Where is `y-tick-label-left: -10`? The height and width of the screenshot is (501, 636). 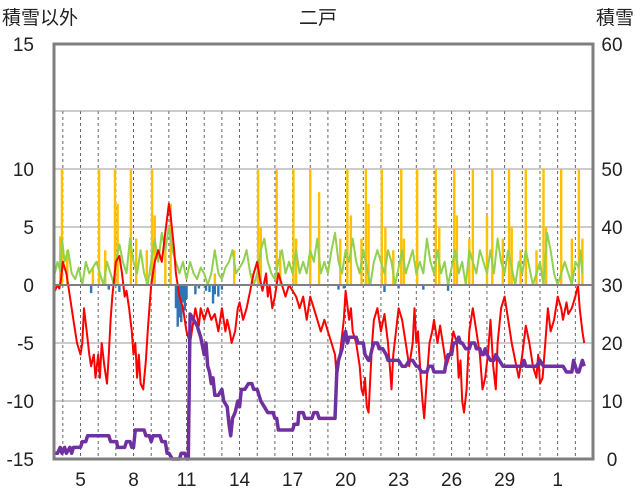 y-tick-label-left: -10 is located at coordinates (20, 402).